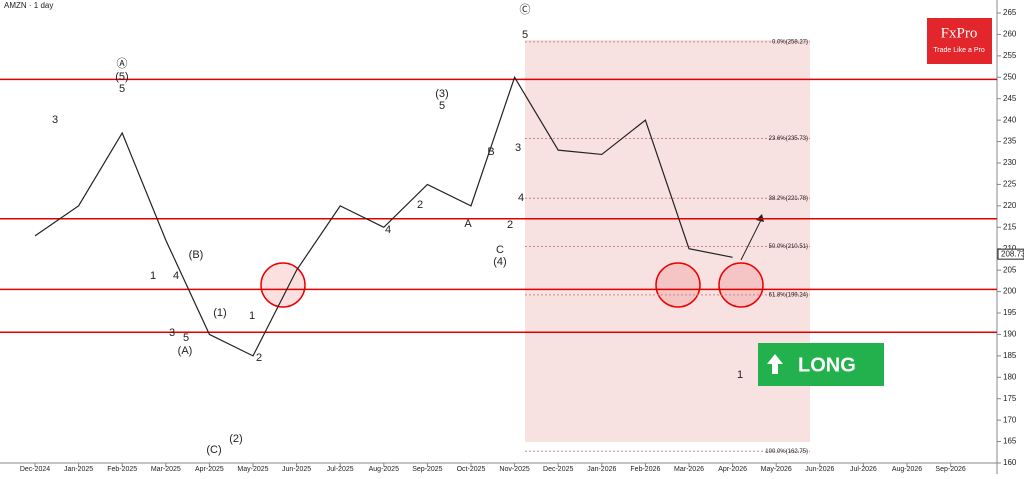  What do you see at coordinates (790, 42) in the screenshot?
I see `fib-label: 0.0%(258.27)` at bounding box center [790, 42].